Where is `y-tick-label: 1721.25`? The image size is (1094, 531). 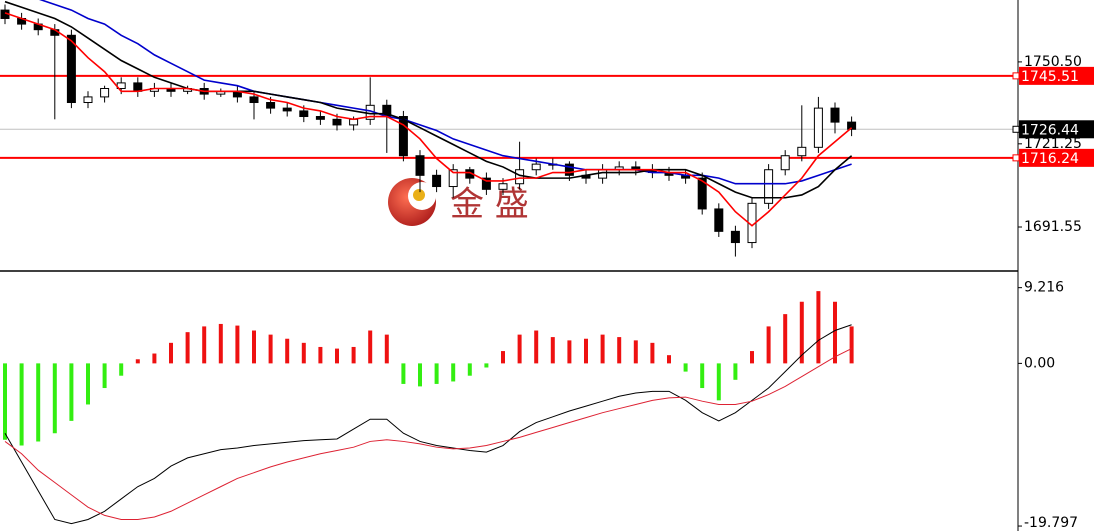 y-tick-label: 1721.25 is located at coordinates (1053, 144).